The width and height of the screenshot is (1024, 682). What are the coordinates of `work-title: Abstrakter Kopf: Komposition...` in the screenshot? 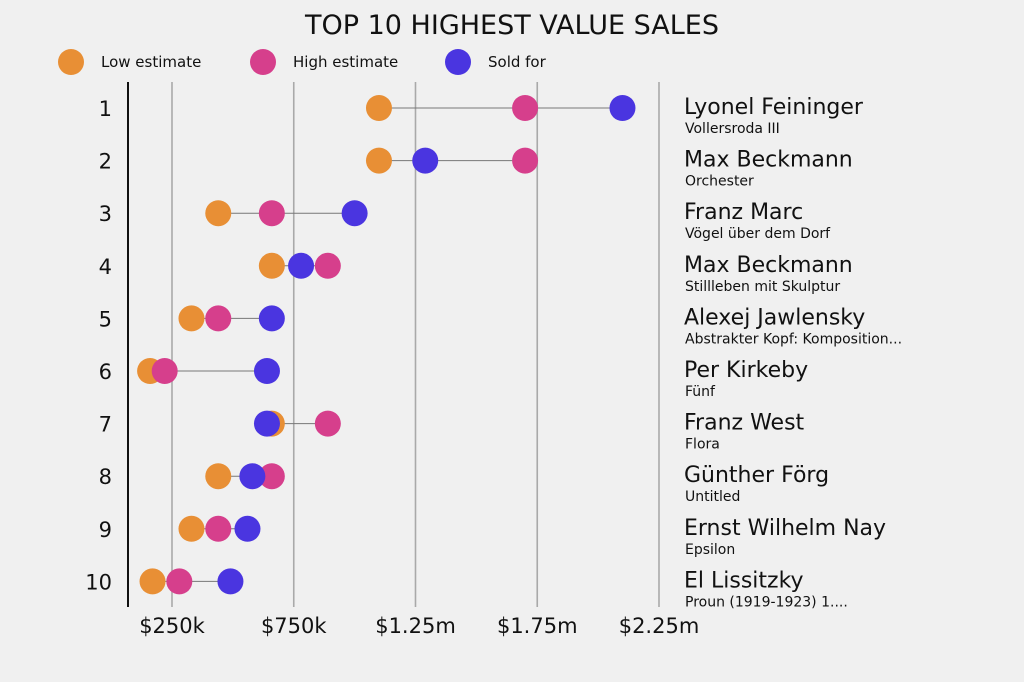 It's located at (793, 339).